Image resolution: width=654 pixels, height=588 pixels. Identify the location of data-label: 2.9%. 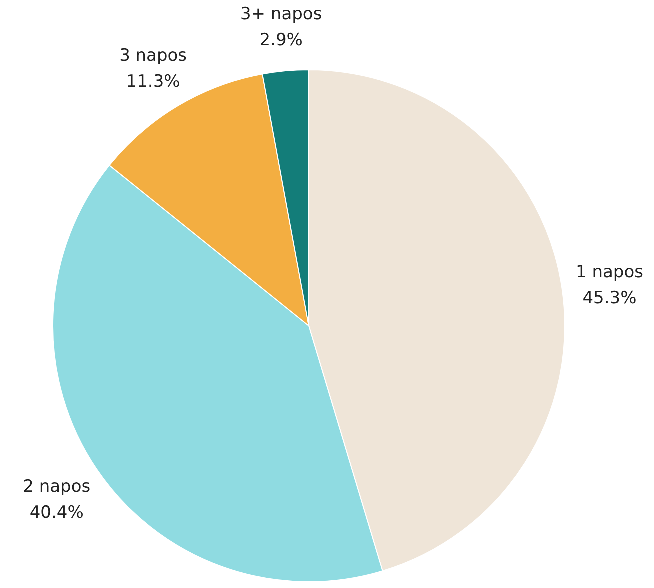
(281, 40).